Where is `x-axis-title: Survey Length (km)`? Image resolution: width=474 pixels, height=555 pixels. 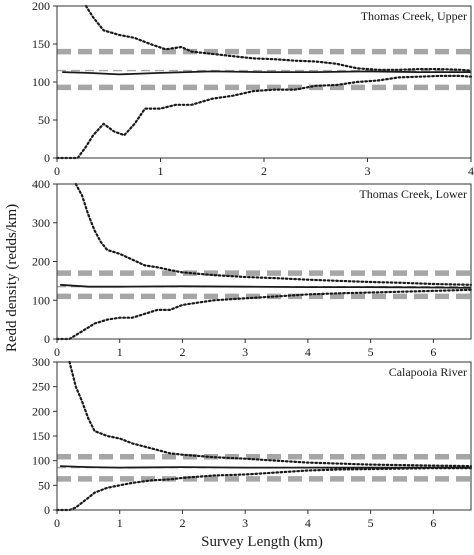
x-axis-title: Survey Length (km) is located at coordinates (262, 542).